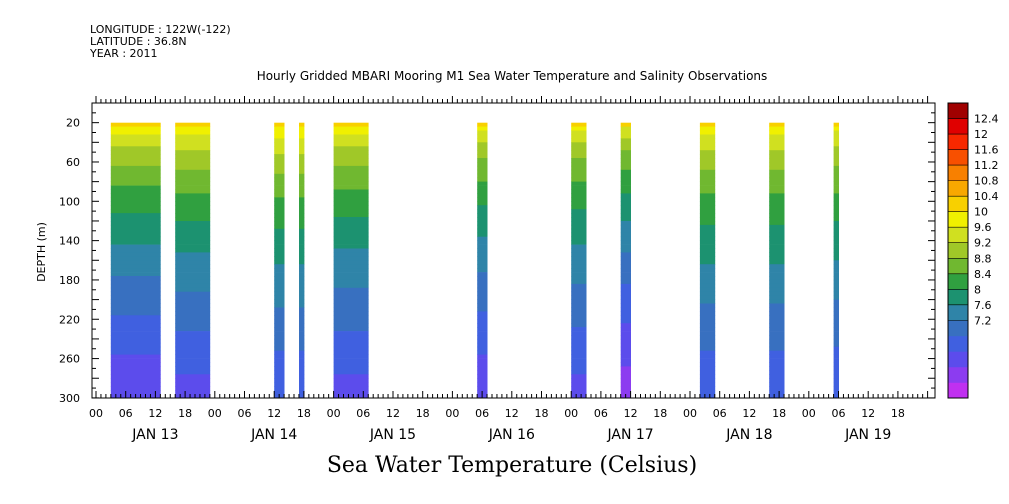 Image resolution: width=1009 pixels, height=504 pixels. Describe the element at coordinates (749, 413) in the screenshot. I see `x-hour-label: 12` at that location.